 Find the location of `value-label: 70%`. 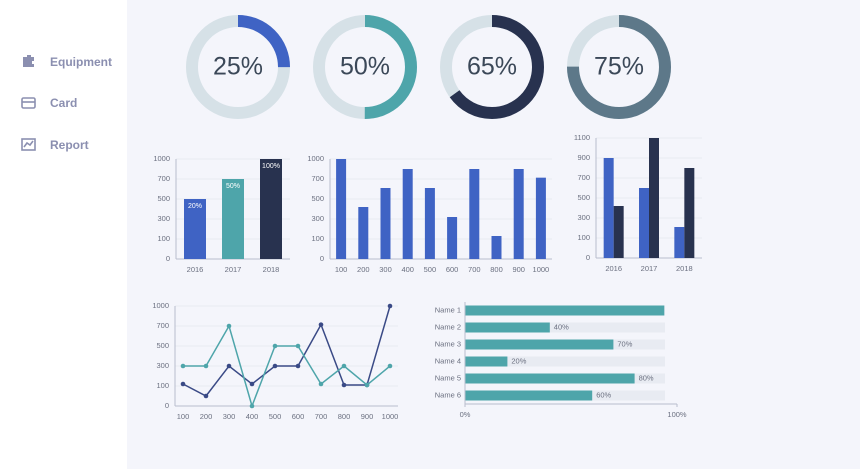

value-label: 70% is located at coordinates (624, 343).